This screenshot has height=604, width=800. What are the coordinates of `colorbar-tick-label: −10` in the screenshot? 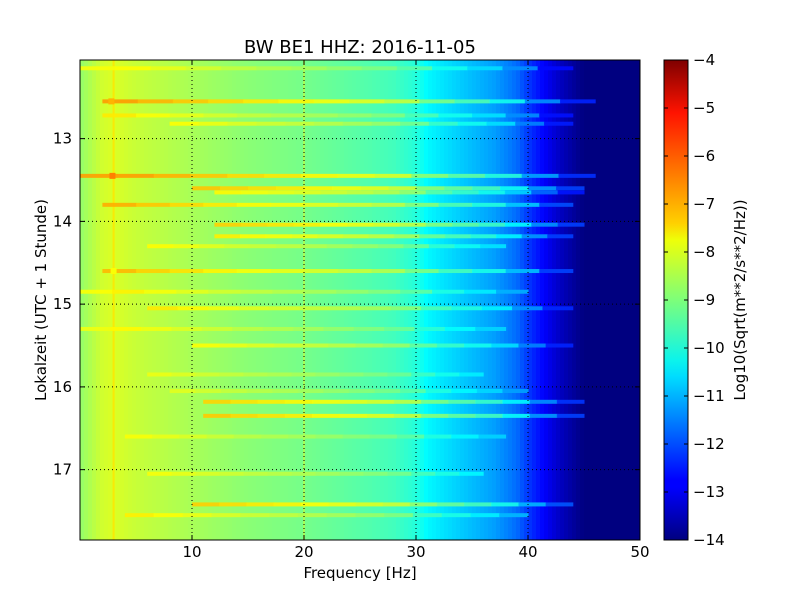 It's located at (709, 348).